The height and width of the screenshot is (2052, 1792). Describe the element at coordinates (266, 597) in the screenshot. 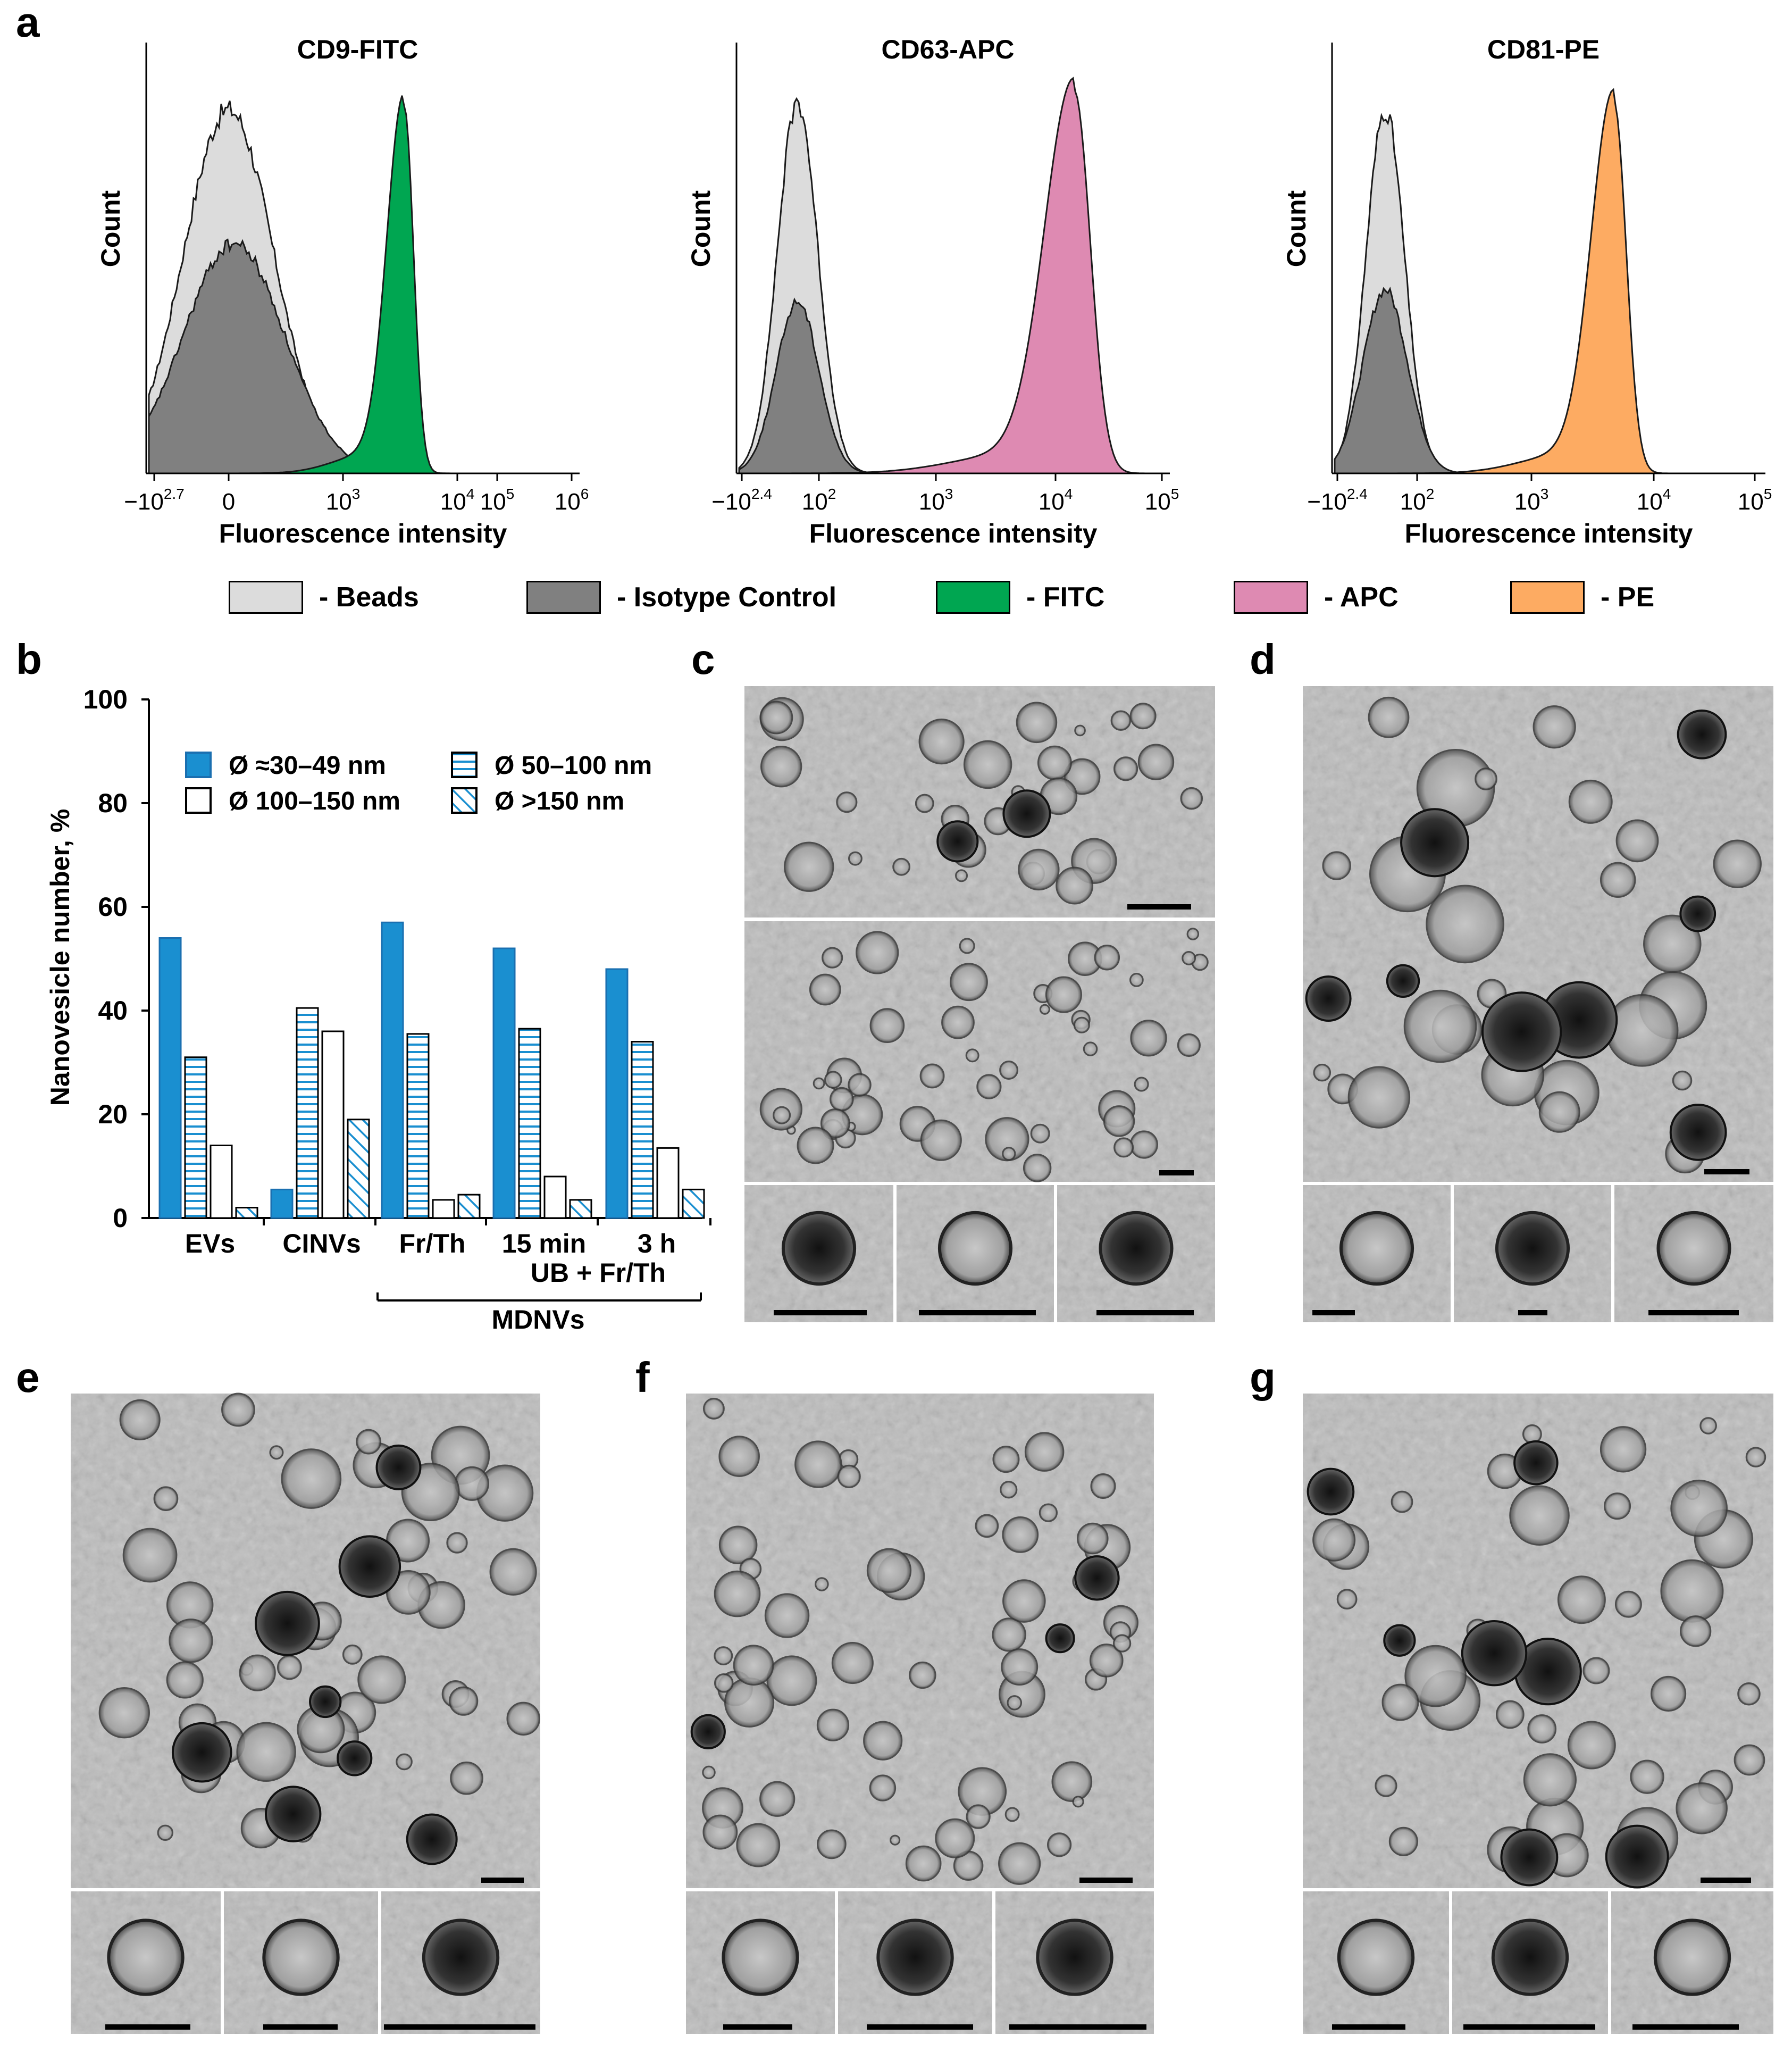

I see `legend-swatch-beads` at that location.